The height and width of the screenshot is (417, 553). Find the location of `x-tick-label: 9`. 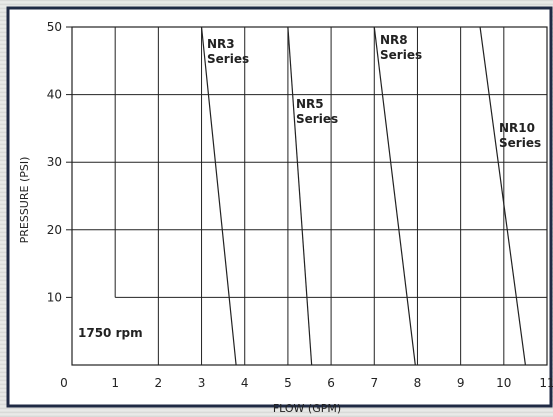

x-tick-label: 9 is located at coordinates (461, 383).